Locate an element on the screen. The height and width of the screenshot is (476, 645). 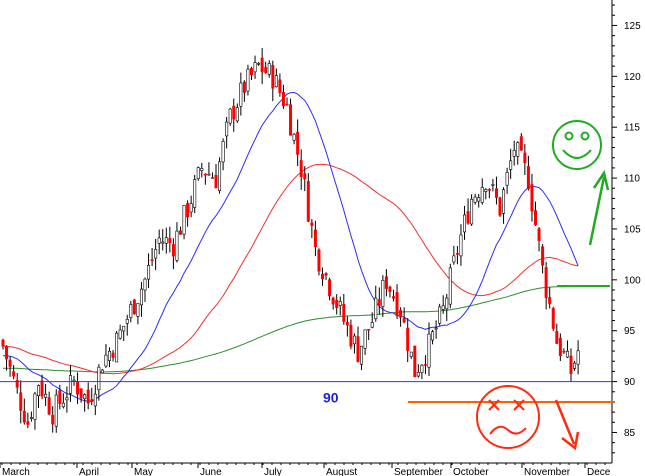
y-tick-label: 100 is located at coordinates (632, 280).